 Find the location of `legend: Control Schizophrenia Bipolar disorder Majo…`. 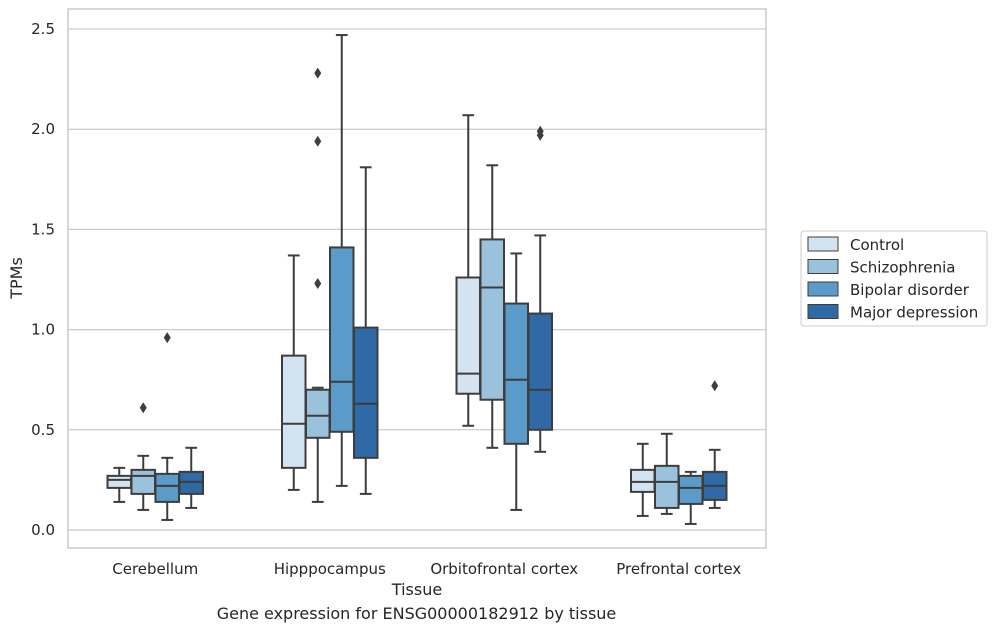

legend: Control Schizophrenia Bipolar disorder Majo… is located at coordinates (894, 278).